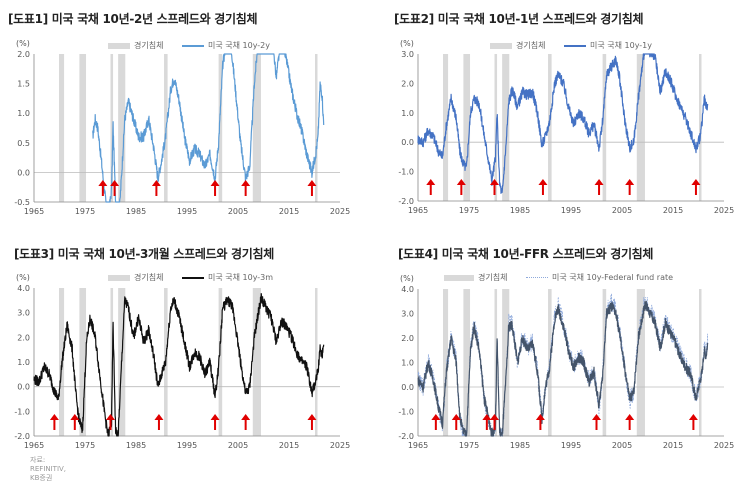 This screenshot has height=483, width=743. I want to click on y-tick-label: 1.5, so click(23, 84).